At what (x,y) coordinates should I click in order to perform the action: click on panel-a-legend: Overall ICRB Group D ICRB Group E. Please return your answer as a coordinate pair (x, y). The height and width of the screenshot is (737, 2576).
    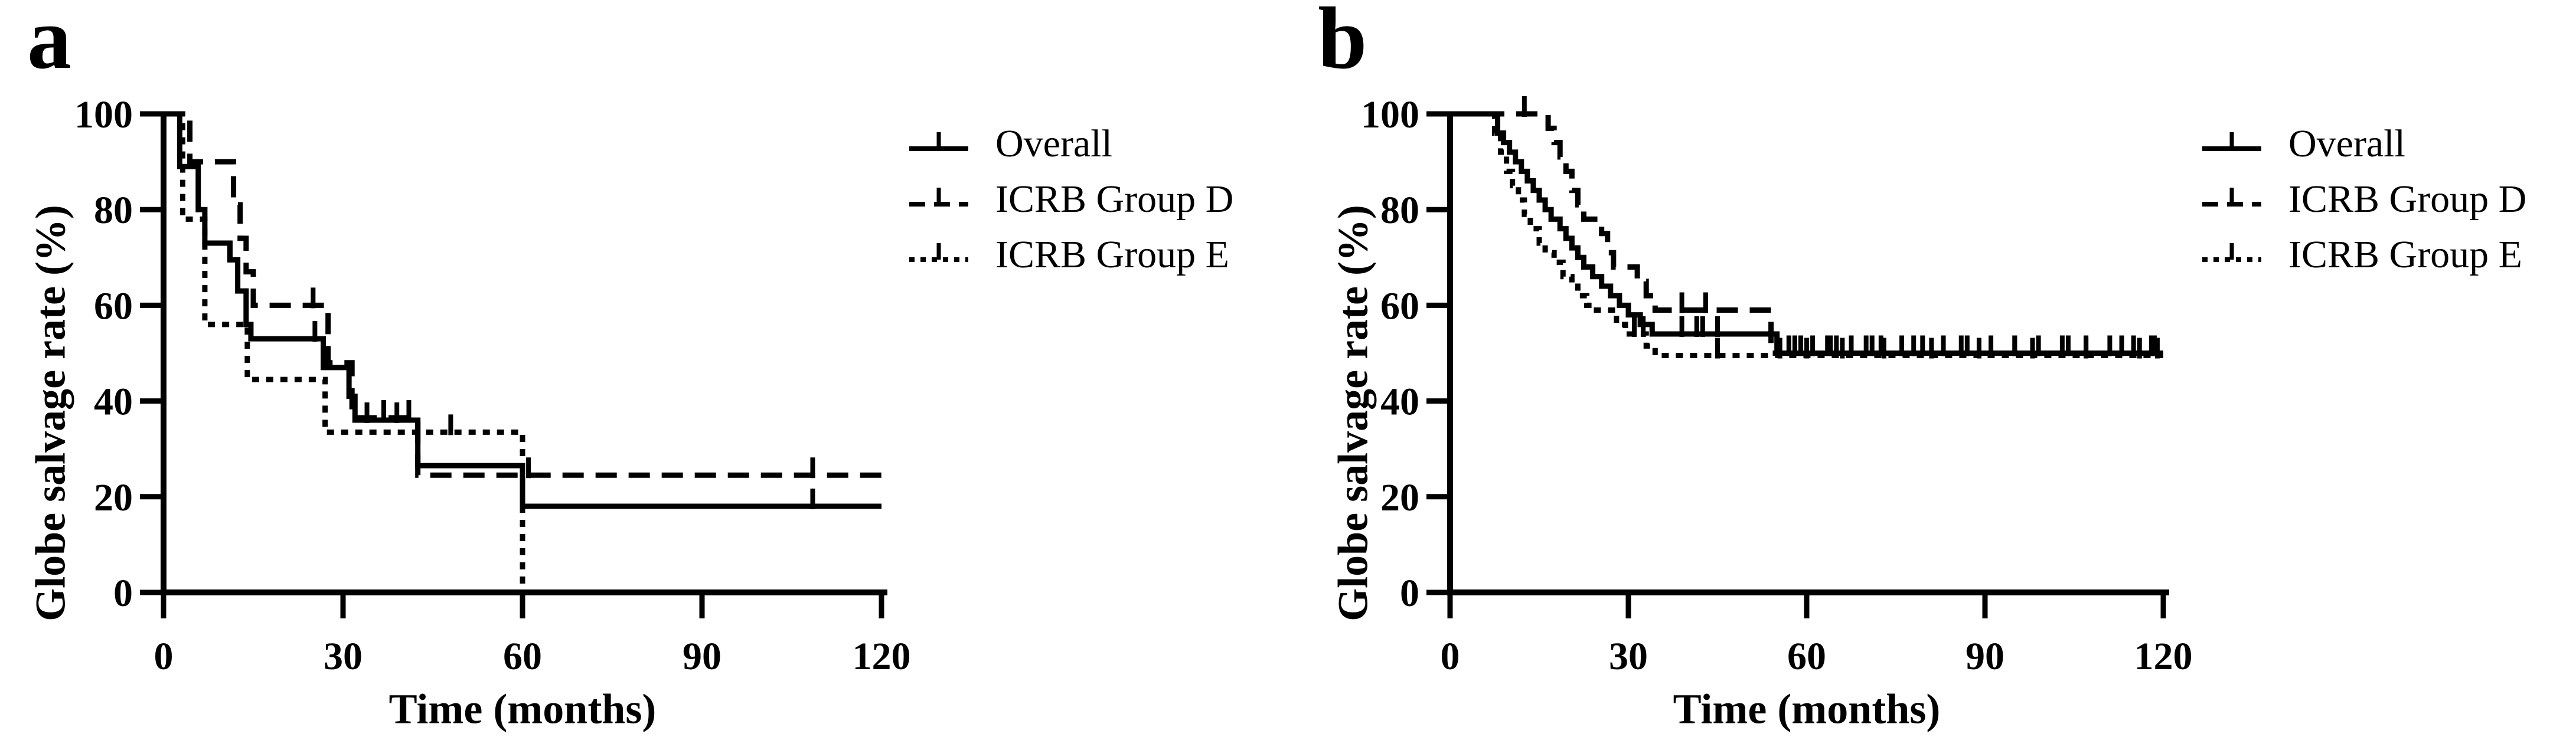
    Looking at the image, I should click on (1070, 199).